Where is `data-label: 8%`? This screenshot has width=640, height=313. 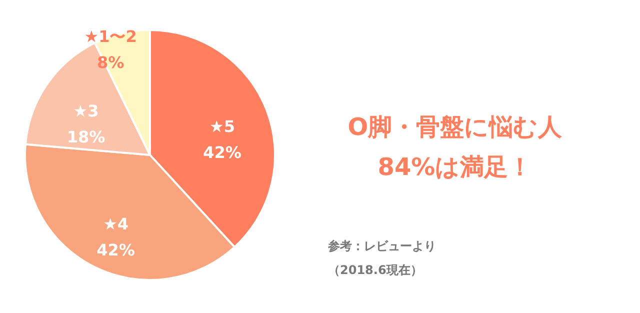
data-label: 8% is located at coordinates (110, 62).